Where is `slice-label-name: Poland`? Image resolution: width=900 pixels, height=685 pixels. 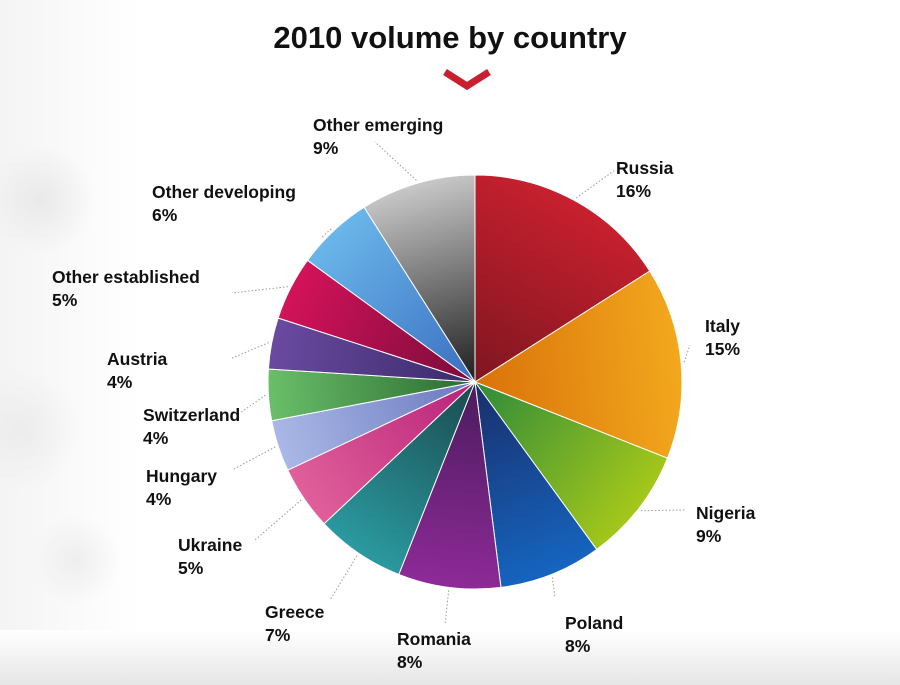
slice-label-name: Poland is located at coordinates (594, 623).